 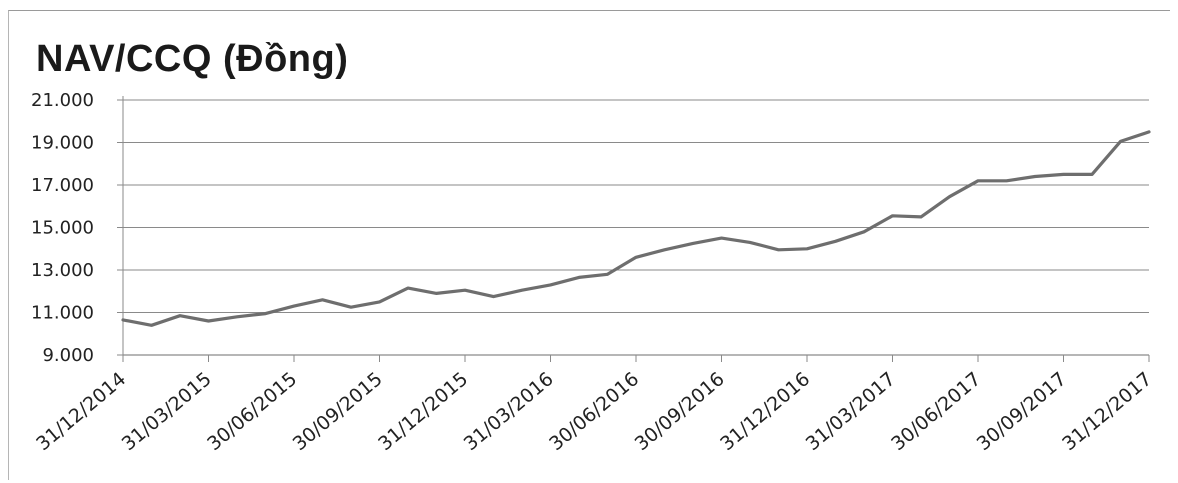 What do you see at coordinates (62, 270) in the screenshot?
I see `y-tick-label: 13.000` at bounding box center [62, 270].